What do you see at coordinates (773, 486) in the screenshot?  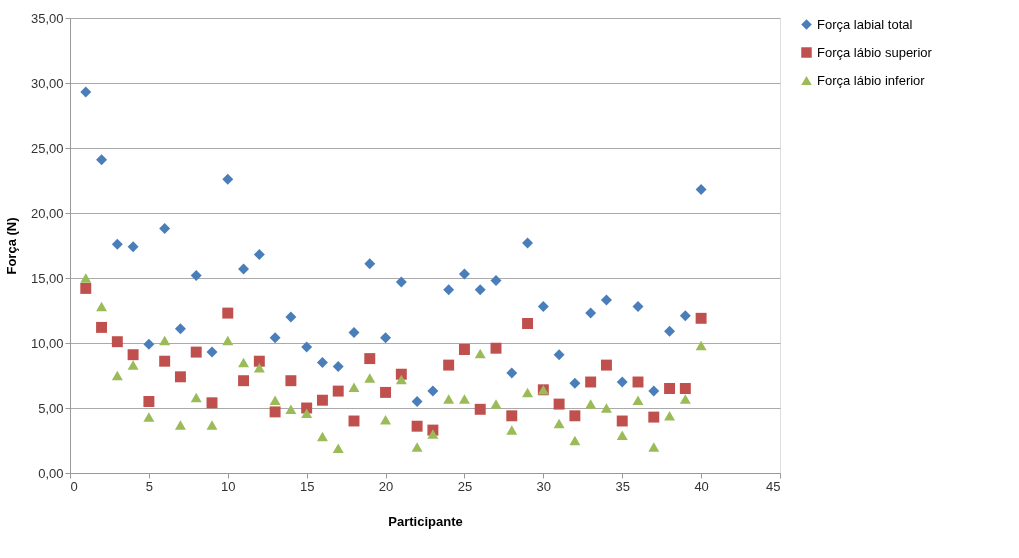 I see `x-tick-label: 45` at bounding box center [773, 486].